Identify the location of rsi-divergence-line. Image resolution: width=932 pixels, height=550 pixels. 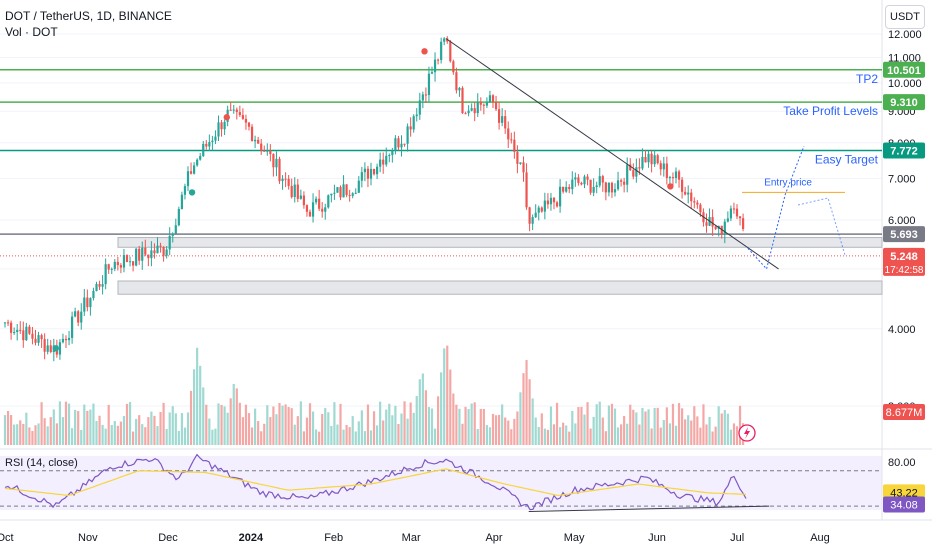
(649, 508).